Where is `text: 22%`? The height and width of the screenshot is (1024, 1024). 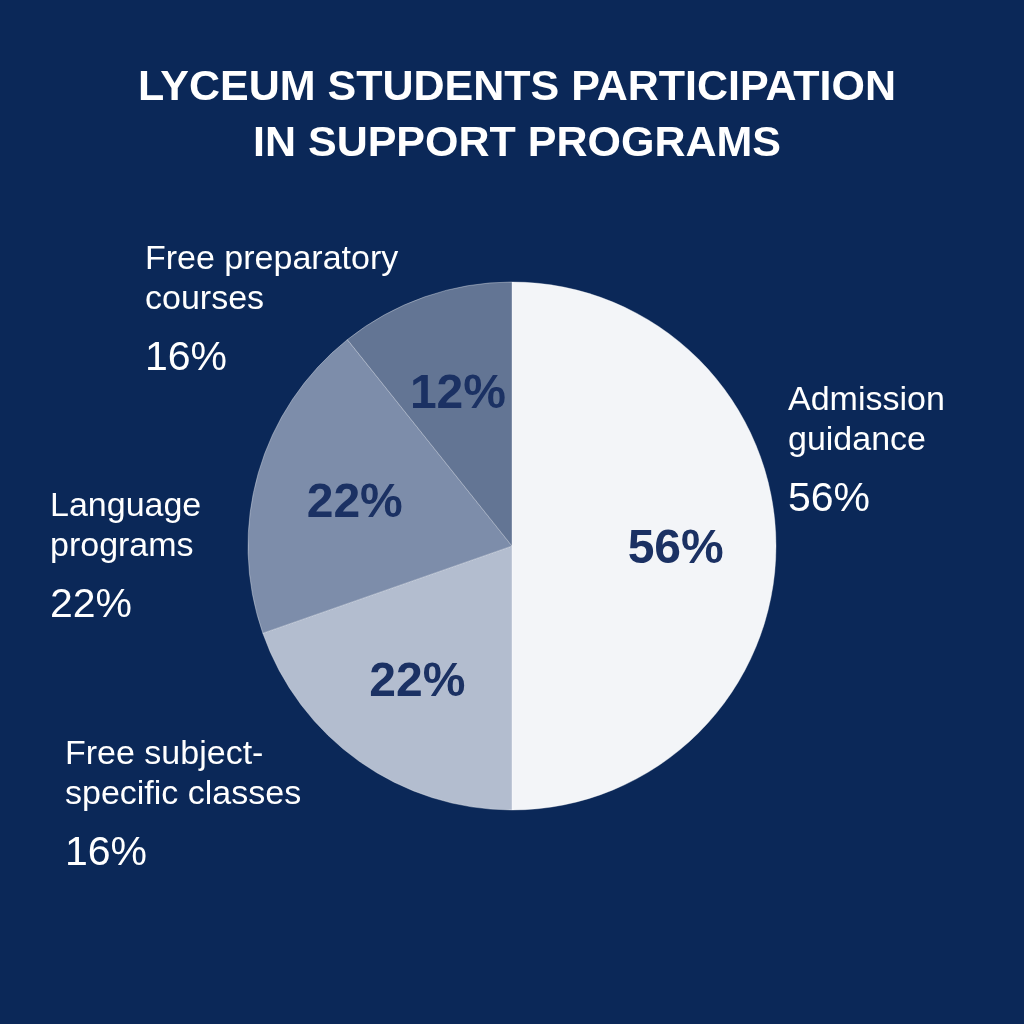 text: 22% is located at coordinates (91, 602).